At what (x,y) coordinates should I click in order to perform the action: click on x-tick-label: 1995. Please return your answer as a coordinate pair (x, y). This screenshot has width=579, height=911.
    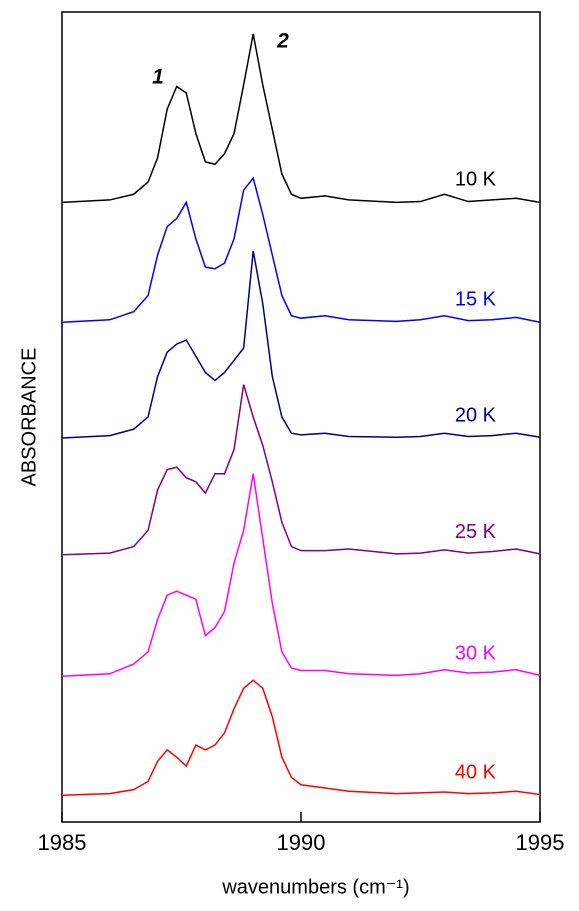
    Looking at the image, I should click on (540, 842).